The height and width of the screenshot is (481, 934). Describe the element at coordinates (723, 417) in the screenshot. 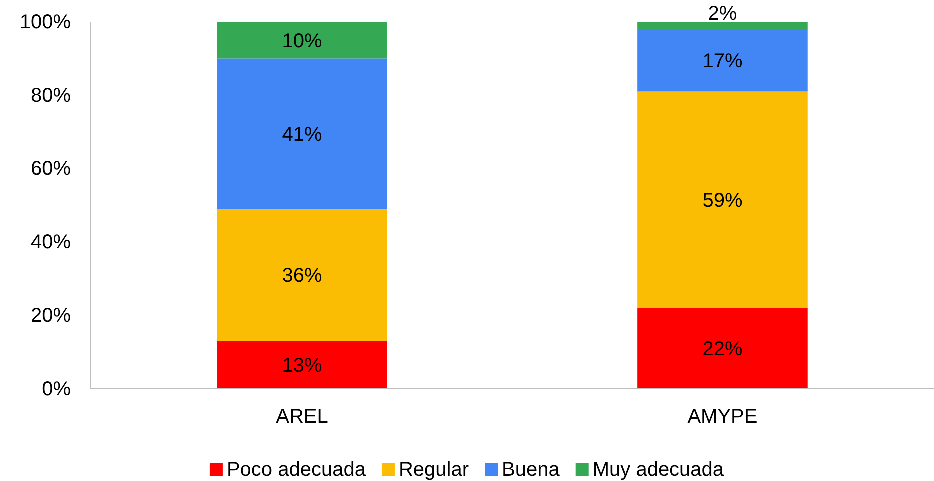

I see `x-tick-label: AMYPE` at that location.